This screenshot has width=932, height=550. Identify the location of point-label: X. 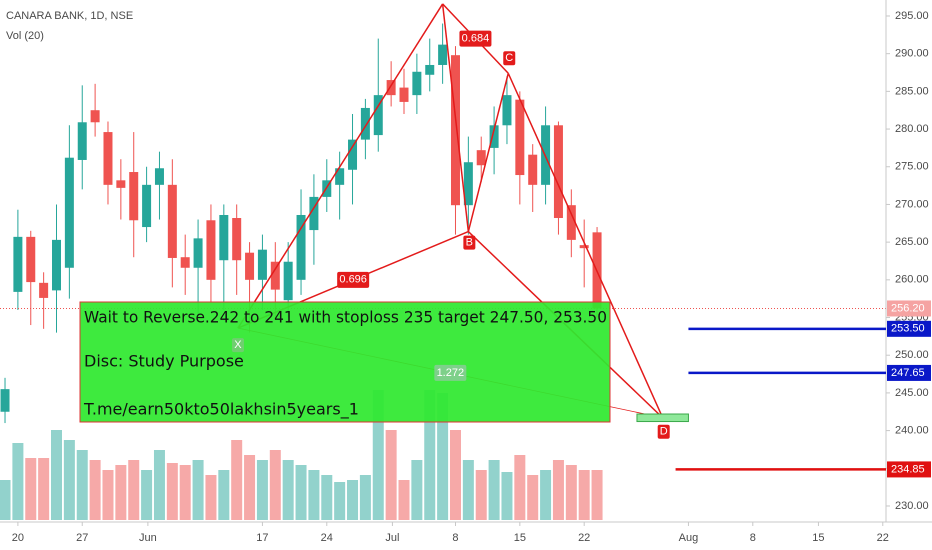
(238, 345).